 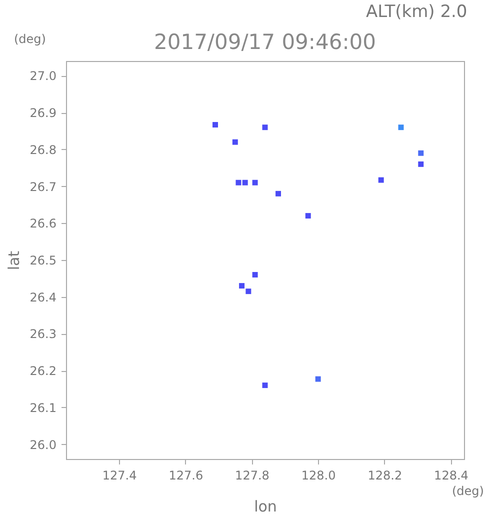 I want to click on x-tick-label: 128.0, so click(x=318, y=475).